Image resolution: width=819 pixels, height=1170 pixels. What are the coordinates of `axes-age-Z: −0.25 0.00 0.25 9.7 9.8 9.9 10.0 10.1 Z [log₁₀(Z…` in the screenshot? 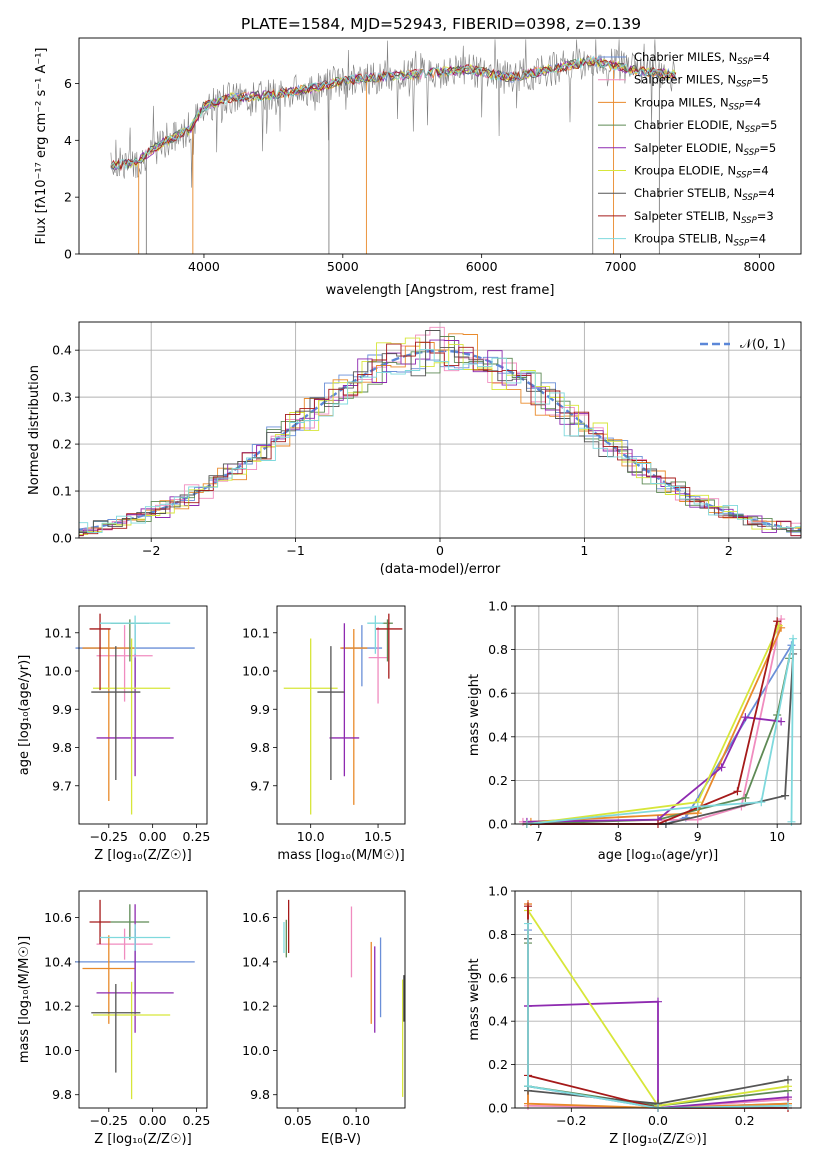 It's located at (113, 738).